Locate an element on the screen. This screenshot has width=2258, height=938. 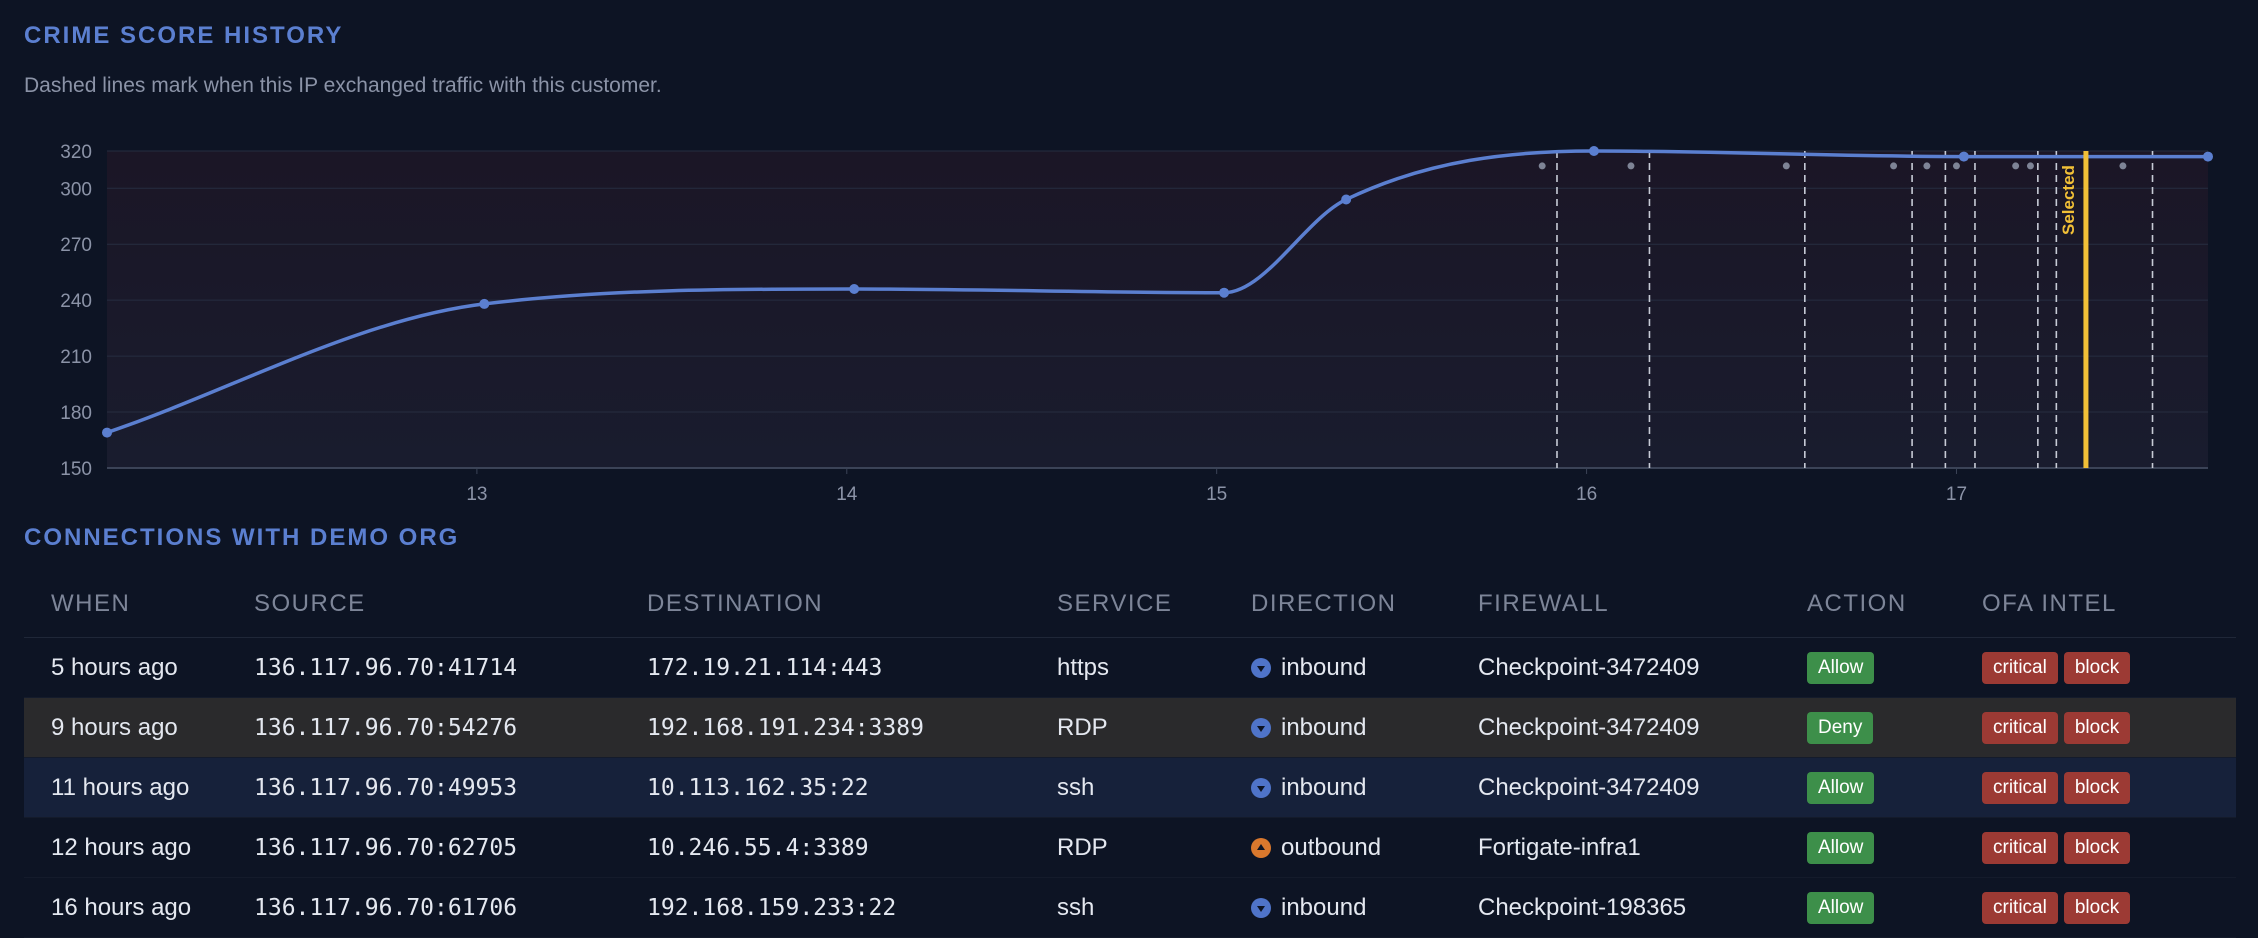
cell-when: 16 hours ago is located at coordinates (139, 907).